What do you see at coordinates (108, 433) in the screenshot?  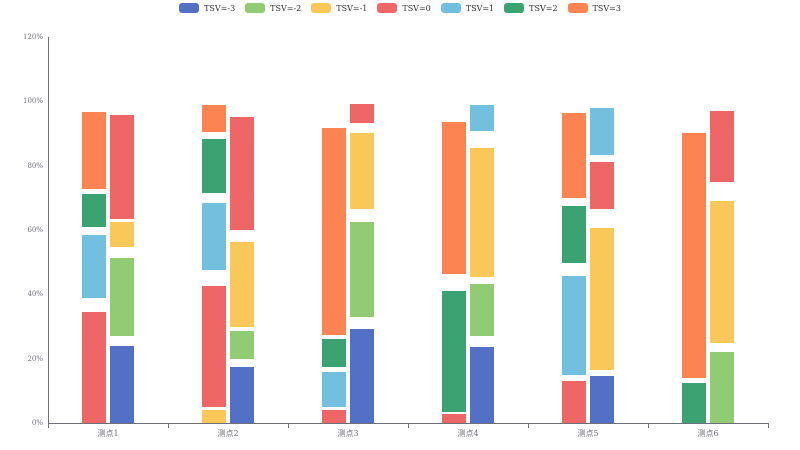 I see `x-category-label: 测点1` at bounding box center [108, 433].